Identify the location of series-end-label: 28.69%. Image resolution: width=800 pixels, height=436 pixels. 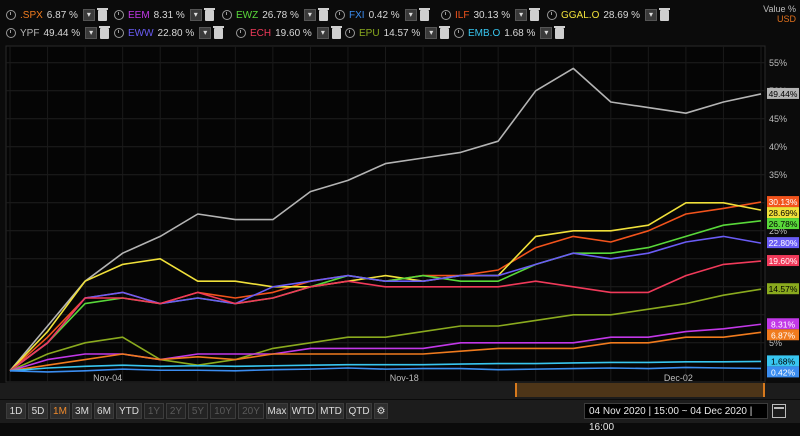
(783, 213).